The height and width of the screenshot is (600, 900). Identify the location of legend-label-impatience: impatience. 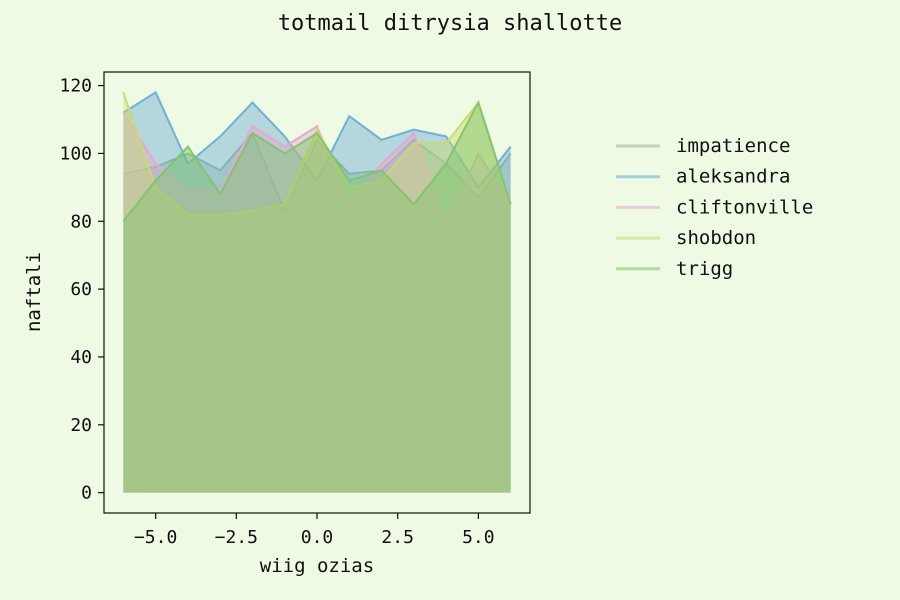
(733, 146).